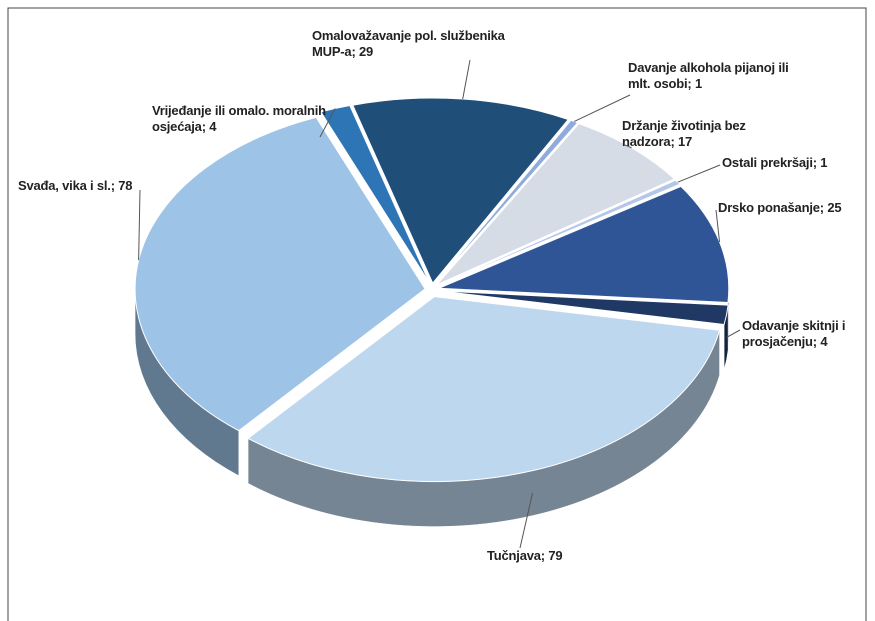  I want to click on label-name: Vrijeđanje ili omalo. moralnih osjećaja, so click(239, 118).